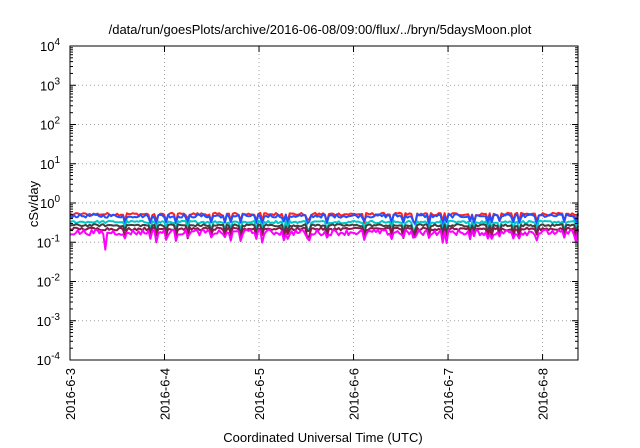  What do you see at coordinates (50, 202) in the screenshot?
I see `y-tick-label: 10⁰` at bounding box center [50, 202].